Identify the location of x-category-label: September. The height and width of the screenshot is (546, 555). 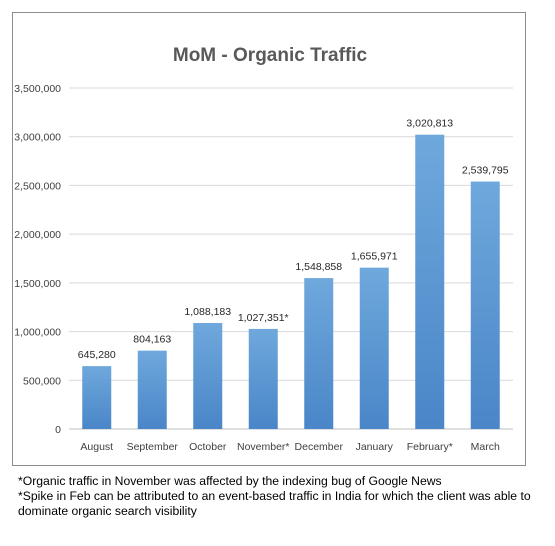
(153, 447).